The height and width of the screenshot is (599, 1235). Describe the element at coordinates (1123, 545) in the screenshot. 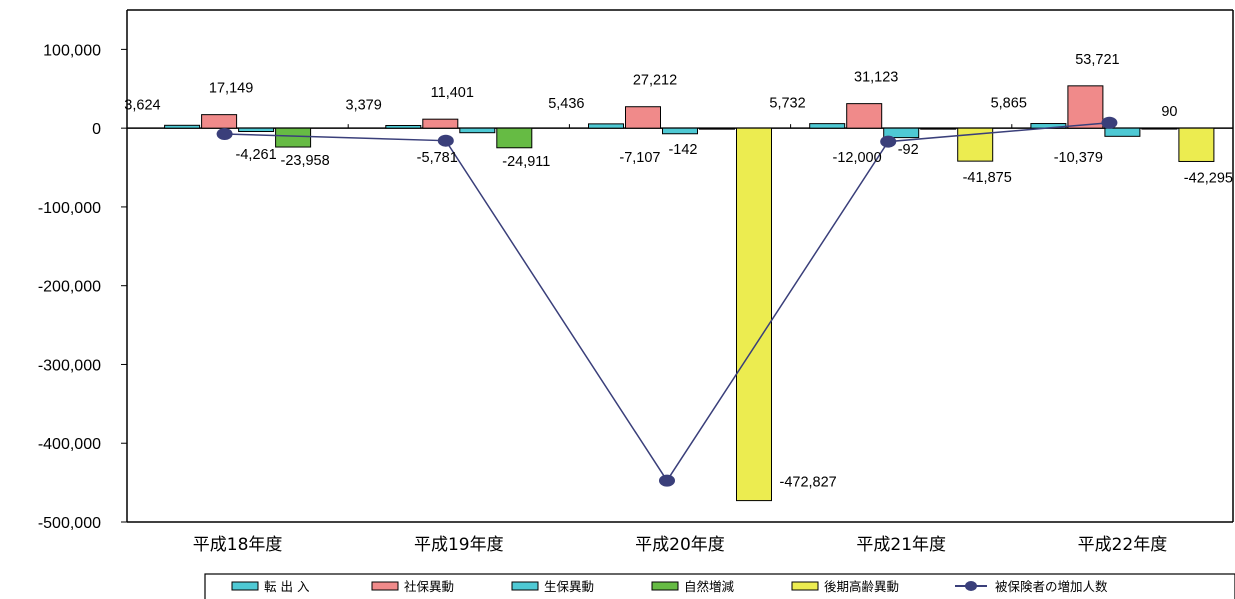

I see `x-category-label: 平成22年度` at that location.